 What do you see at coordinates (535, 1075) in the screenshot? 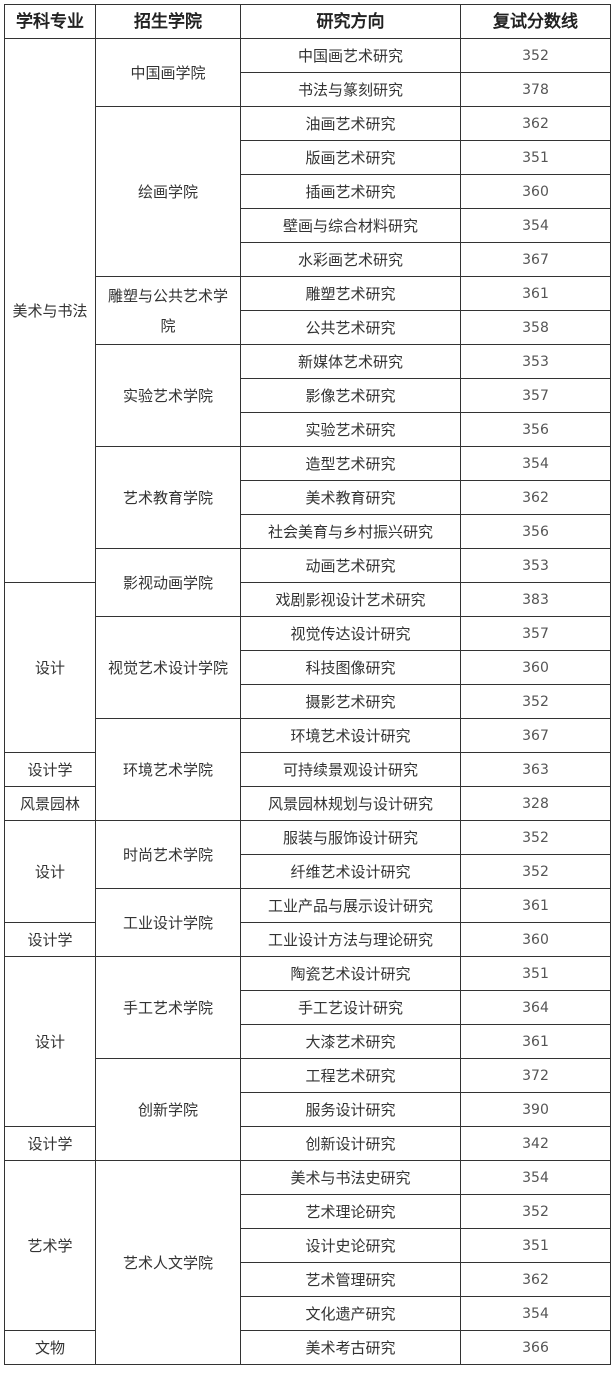
I see `score-cell: 372` at bounding box center [535, 1075].